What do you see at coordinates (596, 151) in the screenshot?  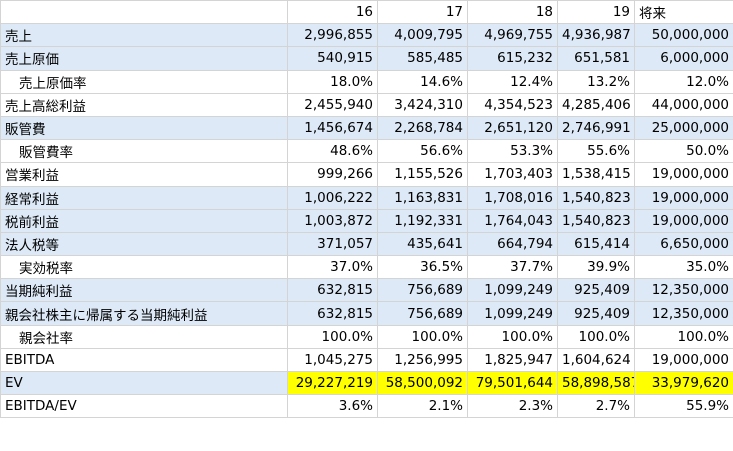 I see `cell: 55.6%` at bounding box center [596, 151].